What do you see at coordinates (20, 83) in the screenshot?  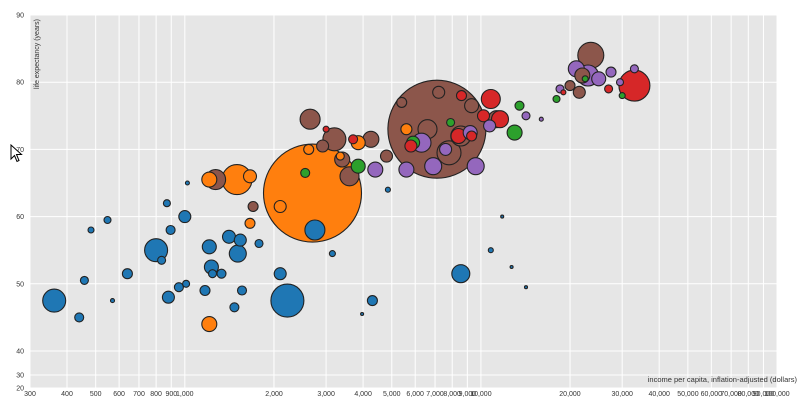 I see `y-tick-label: 80` at bounding box center [20, 83].